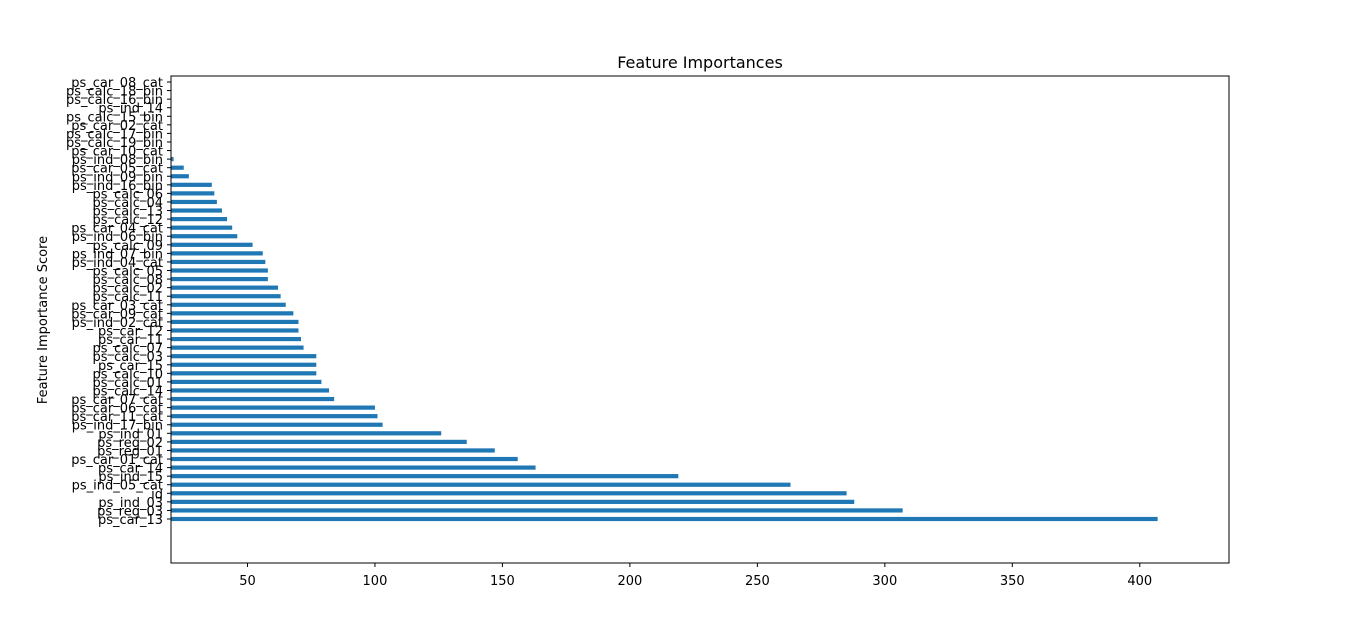  I want to click on bar-ps_ind_08_bin, so click(172, 159).